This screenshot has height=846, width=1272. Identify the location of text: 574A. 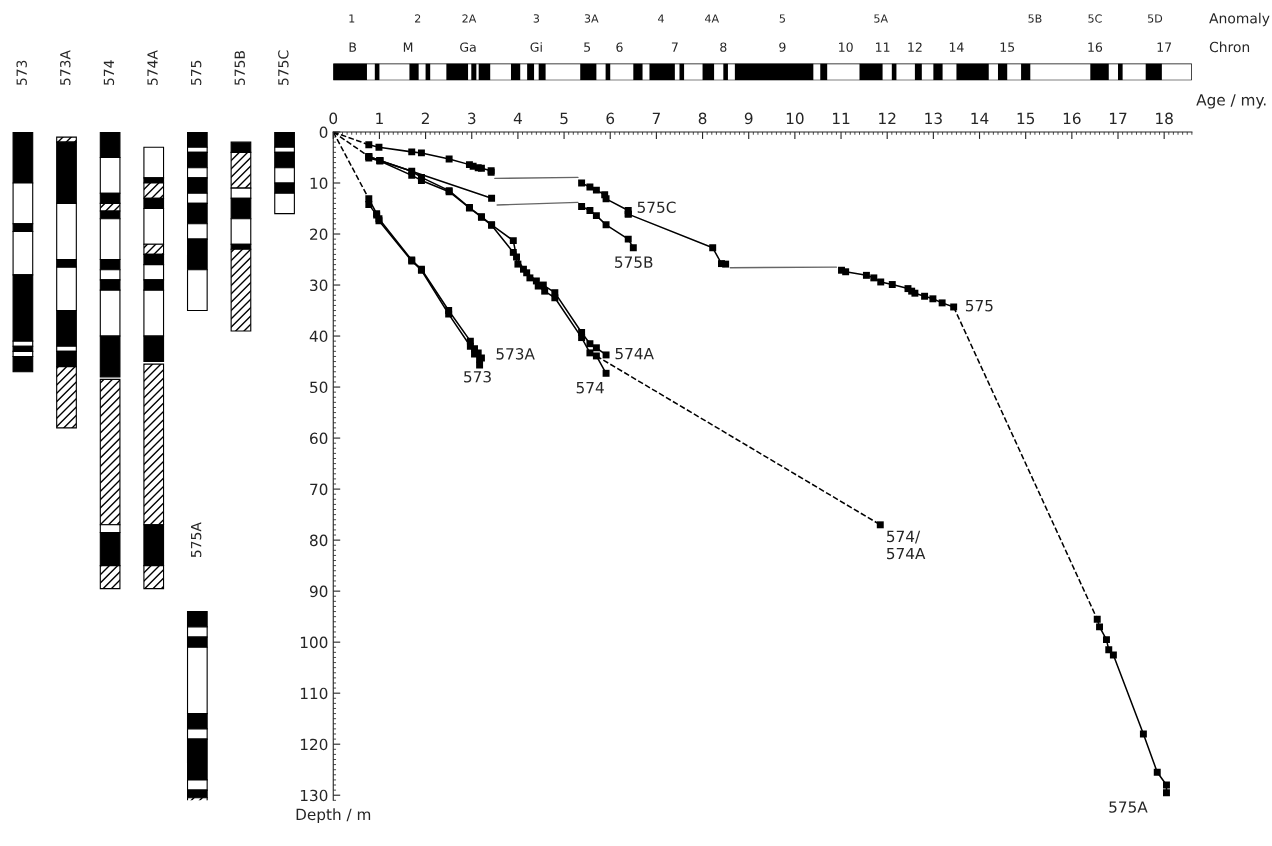
(152, 67).